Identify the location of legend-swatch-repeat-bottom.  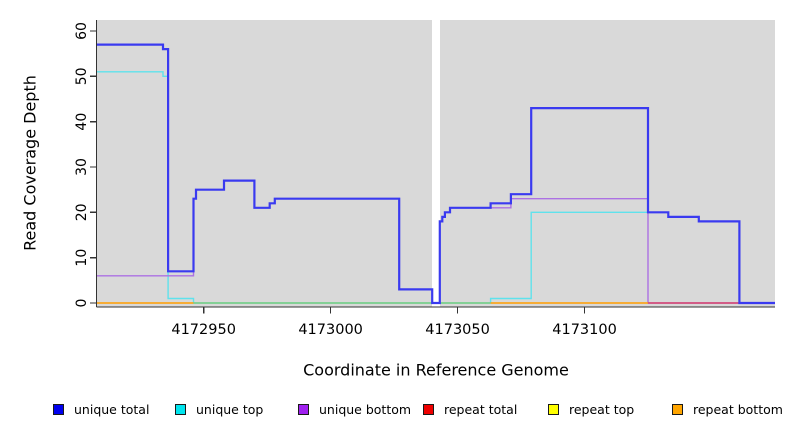
(677, 409).